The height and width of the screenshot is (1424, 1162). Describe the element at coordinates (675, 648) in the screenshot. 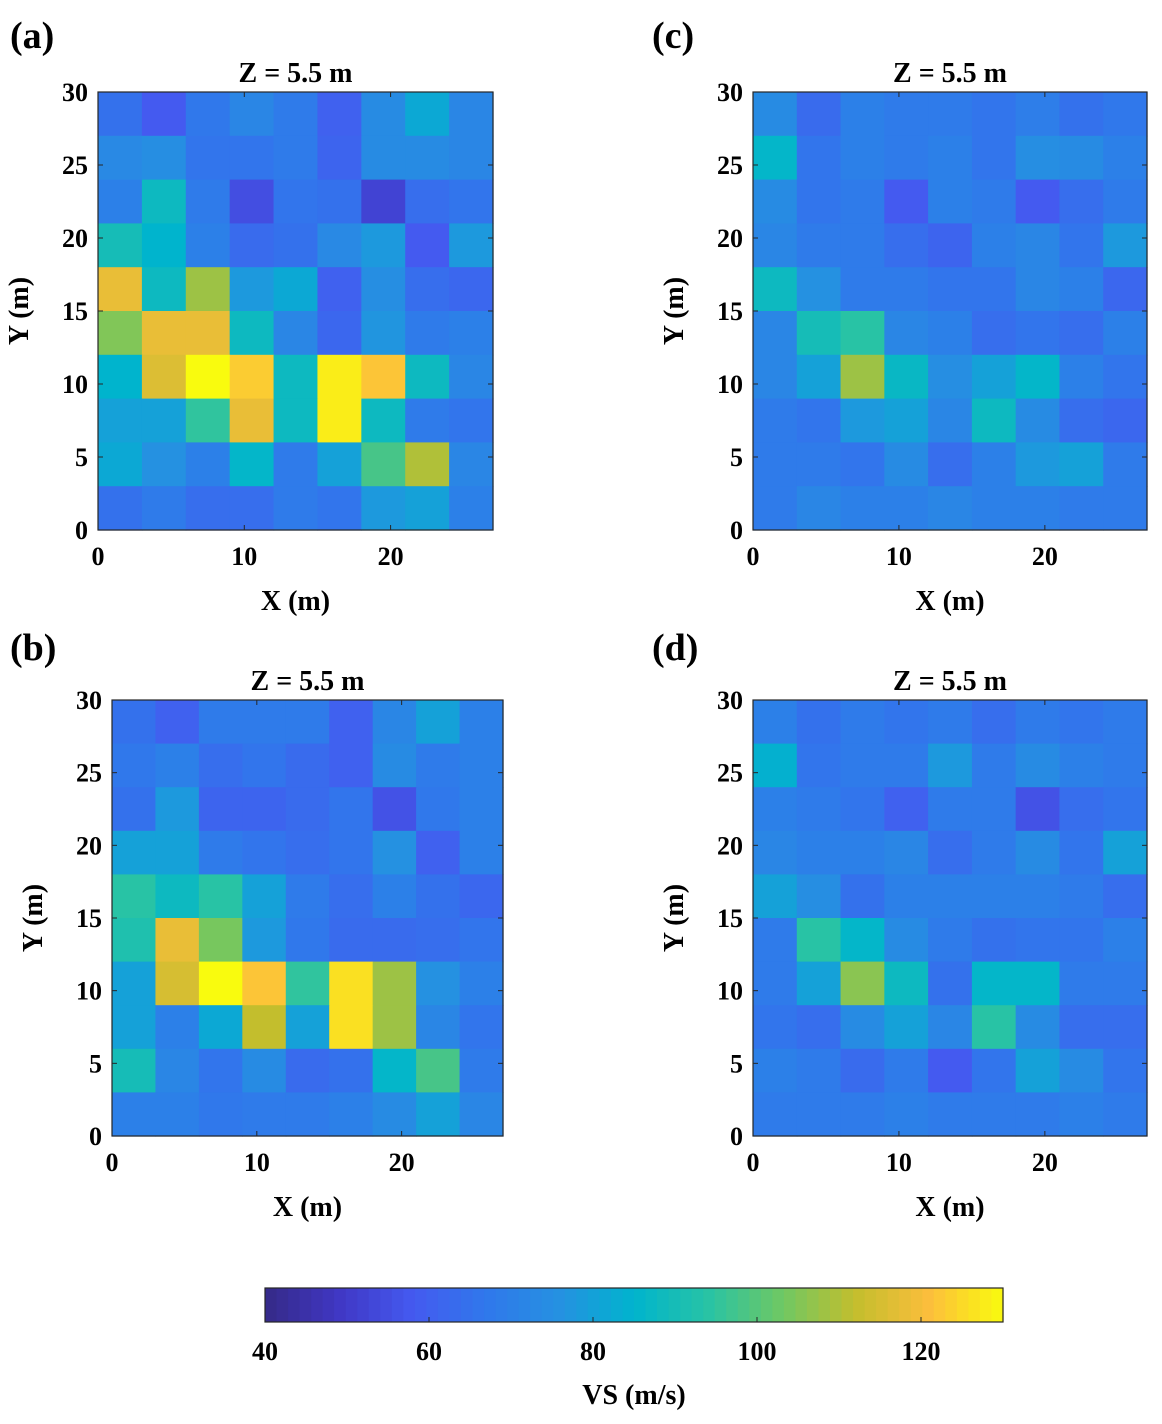

I see `panel-letter: (d)` at that location.